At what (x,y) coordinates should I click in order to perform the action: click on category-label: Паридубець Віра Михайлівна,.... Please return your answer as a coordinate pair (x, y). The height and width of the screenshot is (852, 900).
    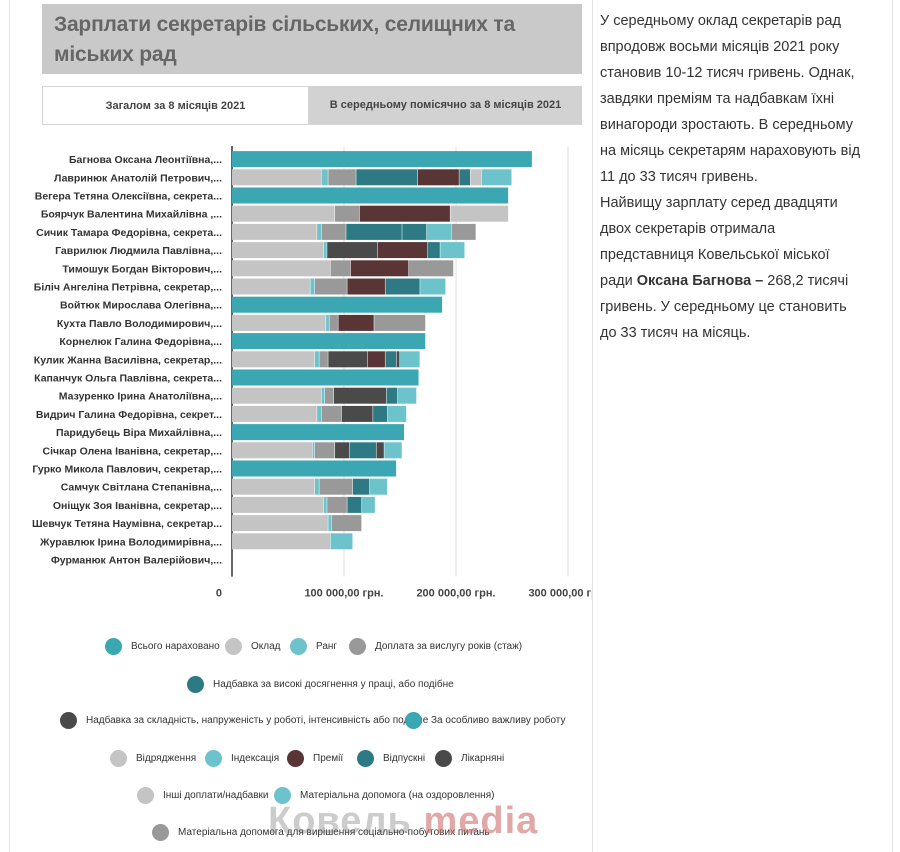
    Looking at the image, I should click on (139, 433).